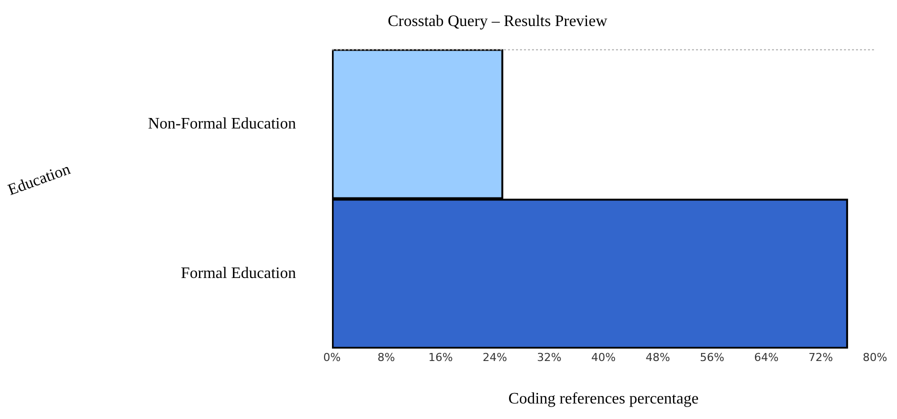 The image size is (897, 419). What do you see at coordinates (440, 357) in the screenshot?
I see `x-tick-label: 16%` at bounding box center [440, 357].